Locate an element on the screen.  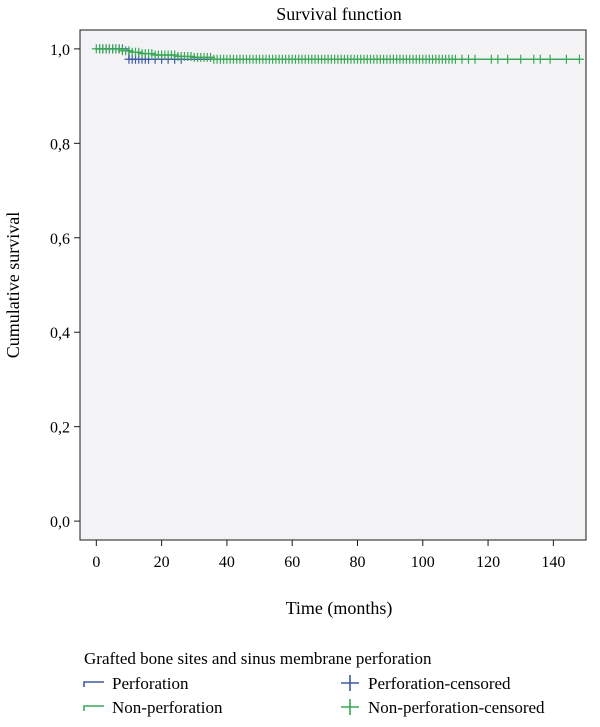
non-perforation-censored-legend-symbol is located at coordinates (350, 707).